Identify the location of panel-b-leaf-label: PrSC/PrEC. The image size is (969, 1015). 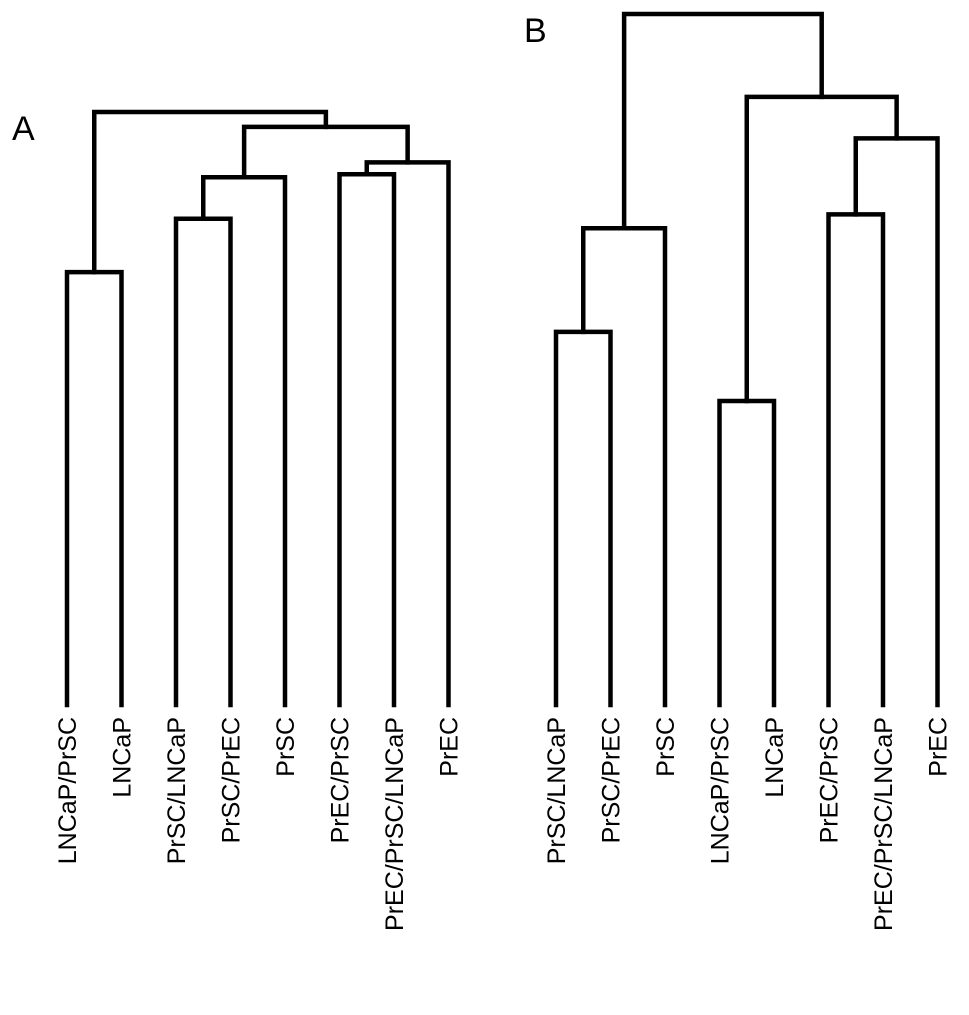
(612, 780).